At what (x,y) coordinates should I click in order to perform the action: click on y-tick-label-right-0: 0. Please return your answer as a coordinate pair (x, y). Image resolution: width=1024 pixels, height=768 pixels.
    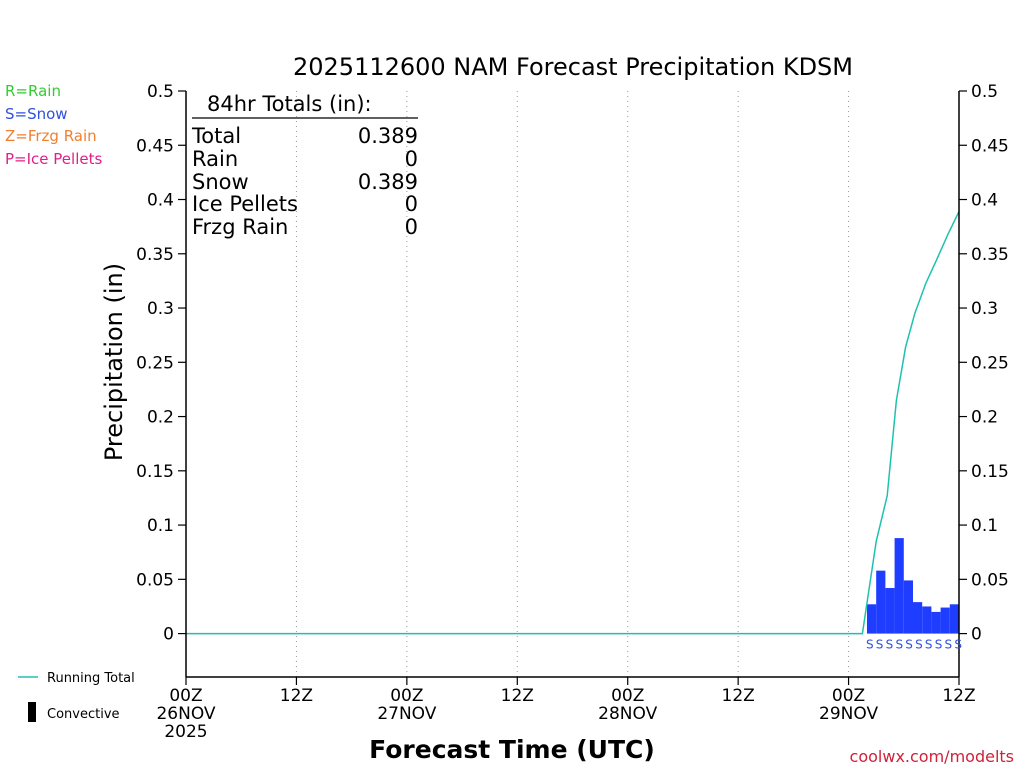
    Looking at the image, I should click on (976, 635).